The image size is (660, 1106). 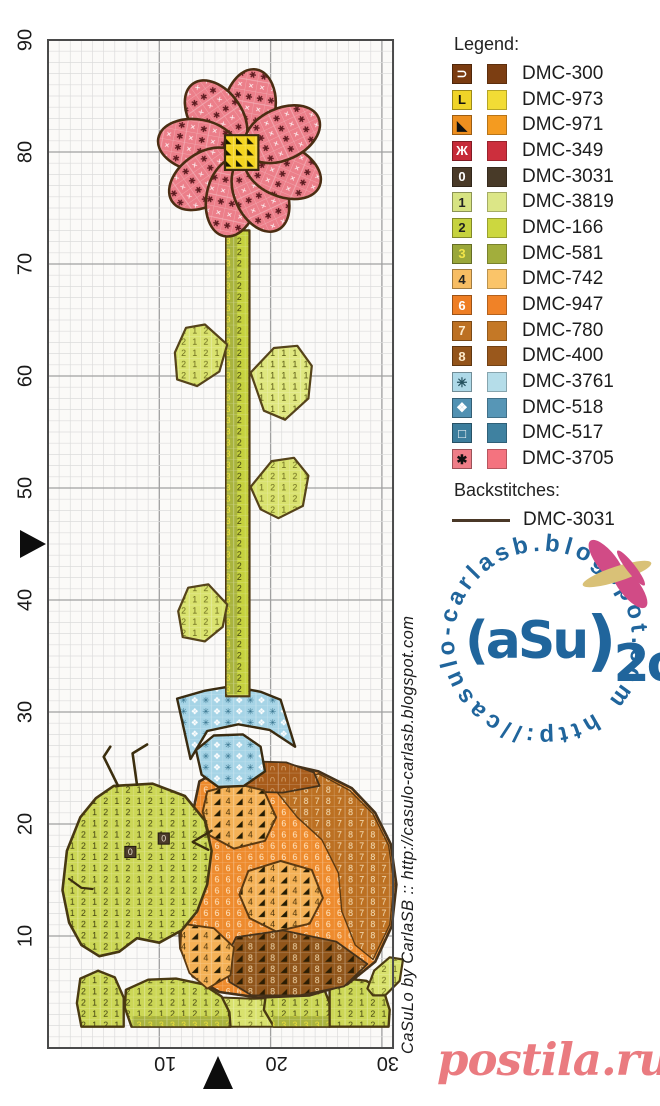 What do you see at coordinates (481, 520) in the screenshot?
I see `backstitch-line-sample` at bounding box center [481, 520].